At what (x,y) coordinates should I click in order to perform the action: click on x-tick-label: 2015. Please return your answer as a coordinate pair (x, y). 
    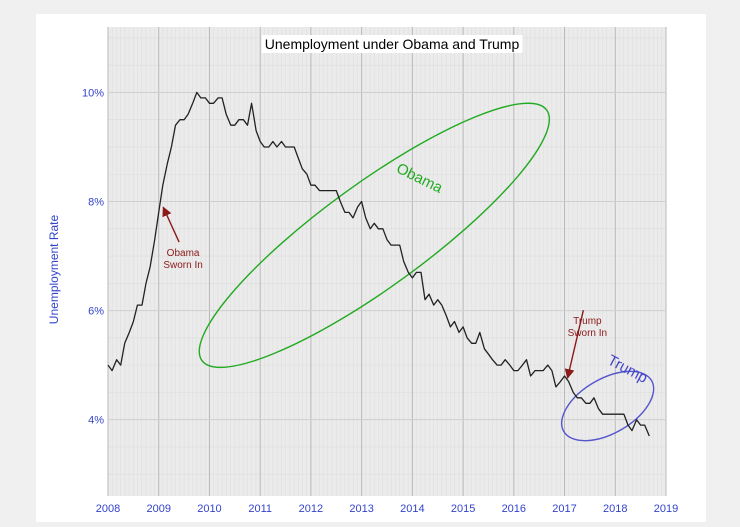
    Looking at the image, I should click on (463, 509).